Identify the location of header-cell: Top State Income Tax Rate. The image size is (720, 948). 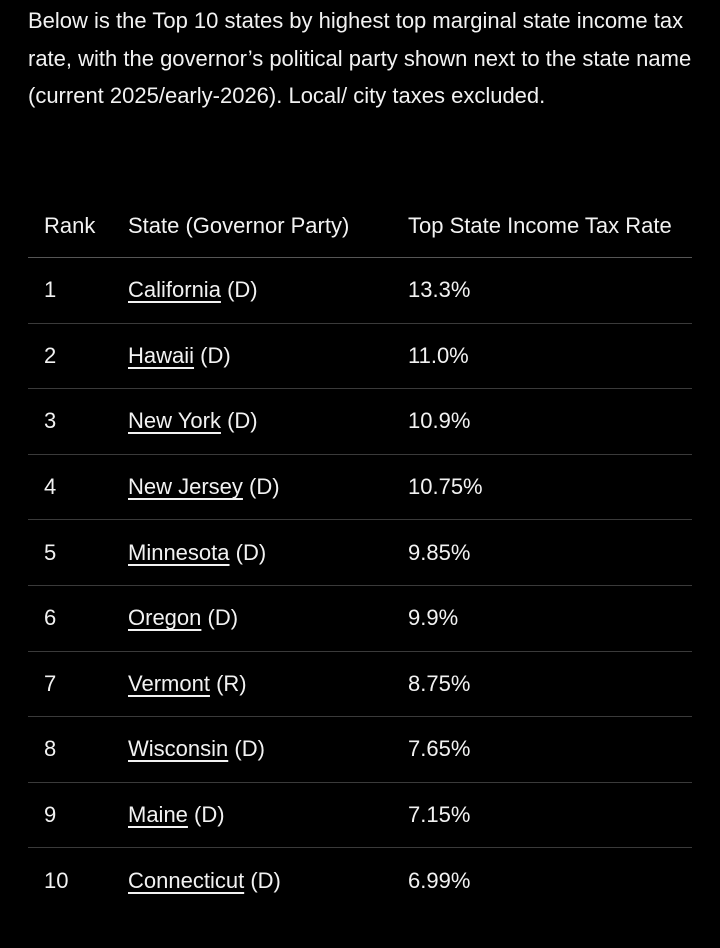
(540, 225).